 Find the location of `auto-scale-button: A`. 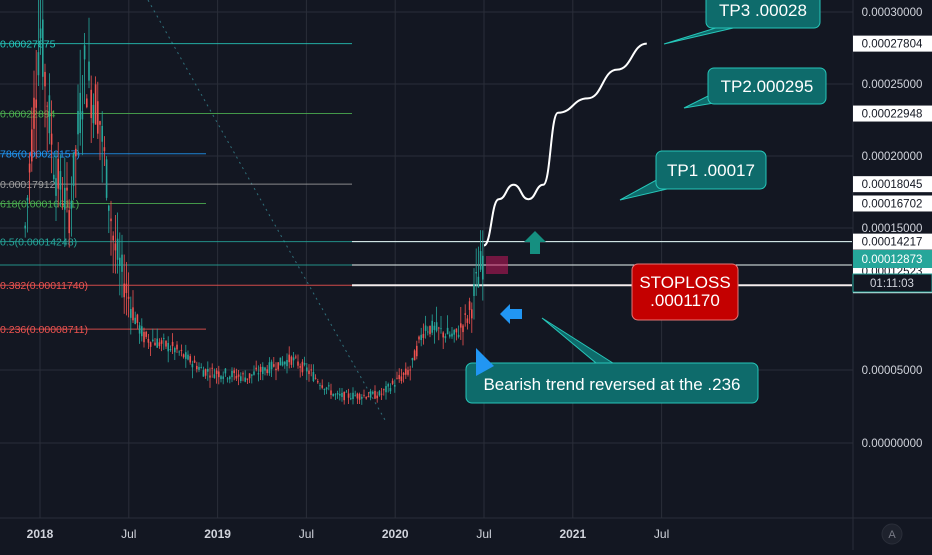

auto-scale-button: A is located at coordinates (892, 534).